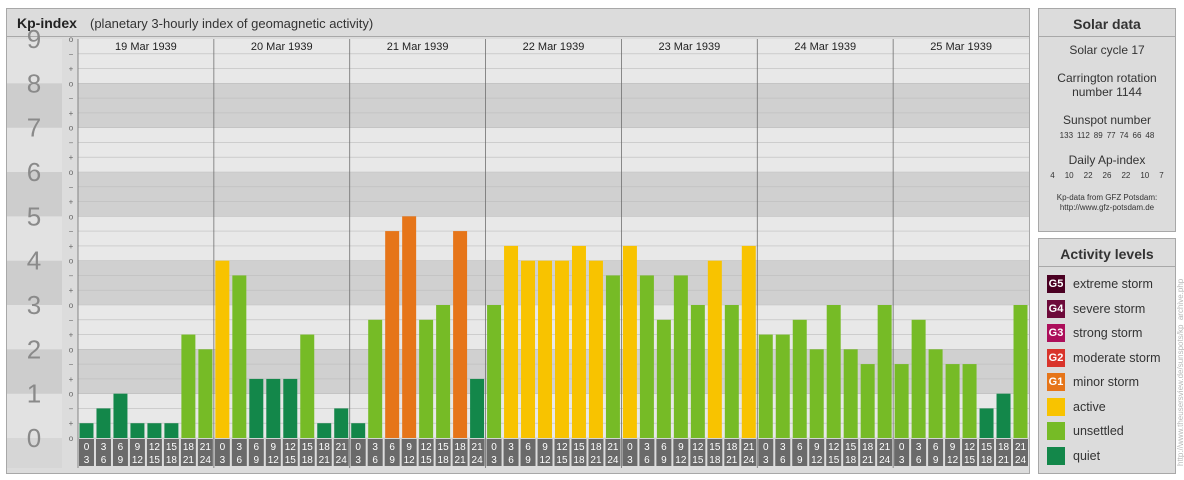 The image size is (1184, 480). Describe the element at coordinates (1107, 160) in the screenshot. I see `ap-title: Daily Ap-index` at that location.